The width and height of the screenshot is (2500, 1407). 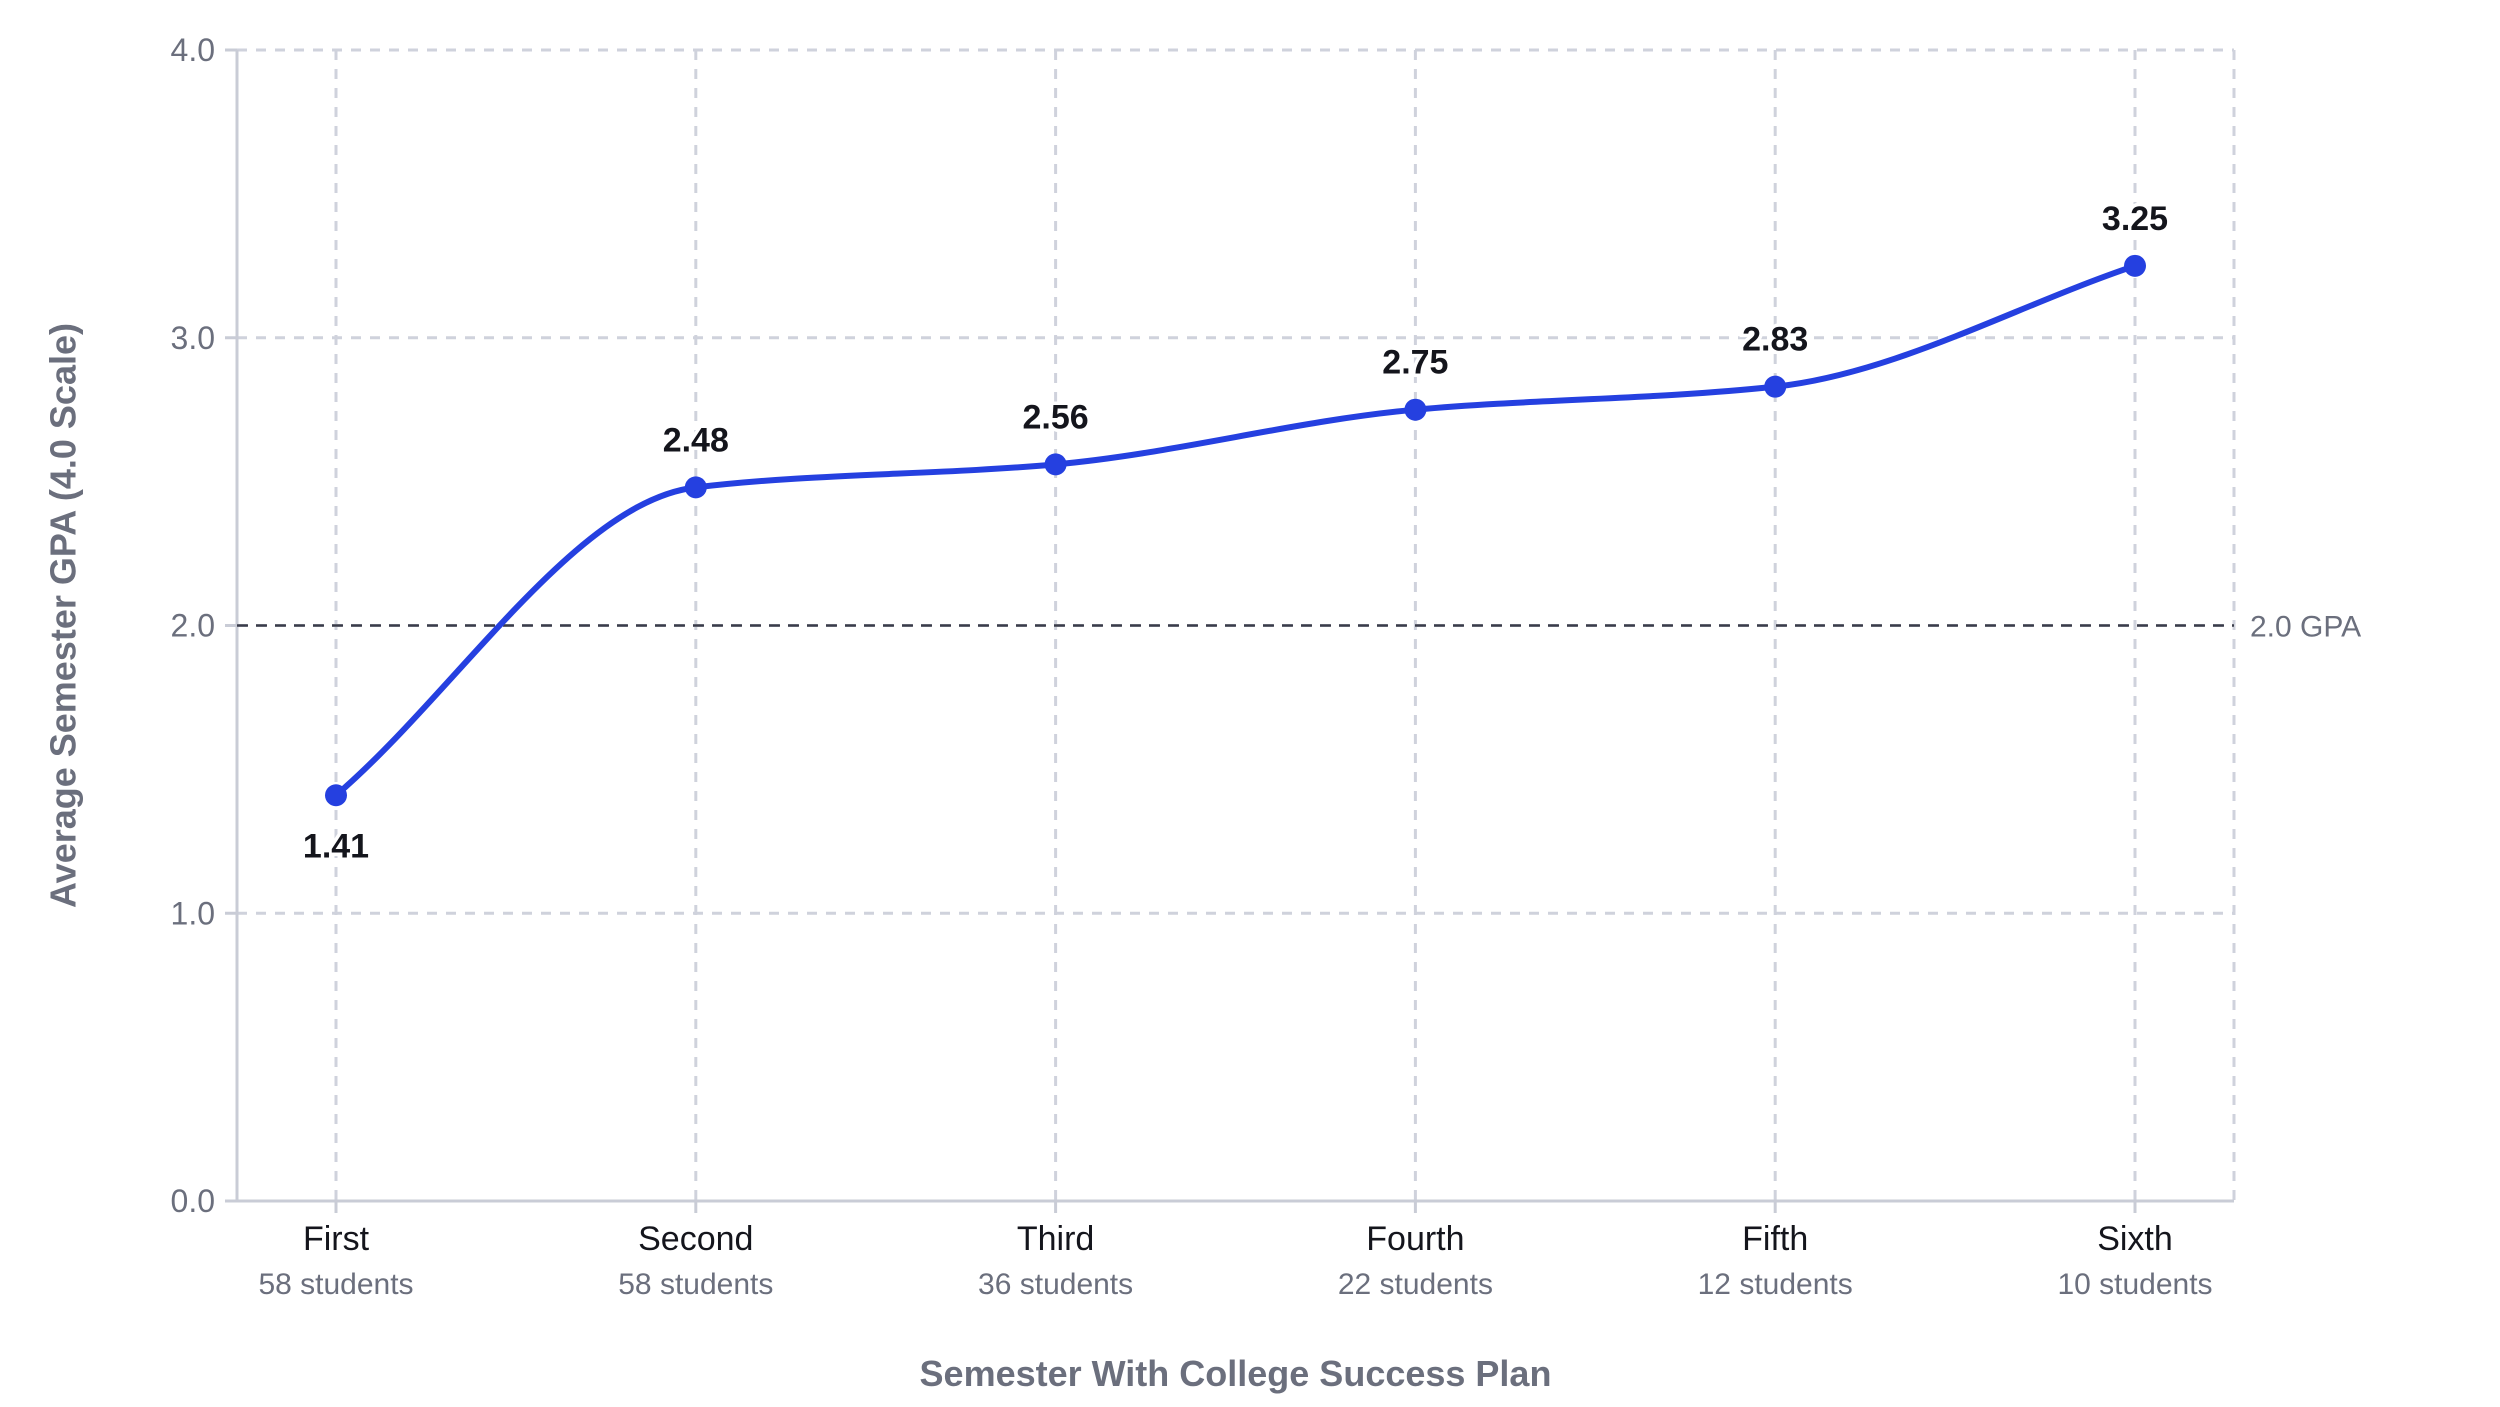 What do you see at coordinates (336, 1239) in the screenshot?
I see `x-tick-label: First` at bounding box center [336, 1239].